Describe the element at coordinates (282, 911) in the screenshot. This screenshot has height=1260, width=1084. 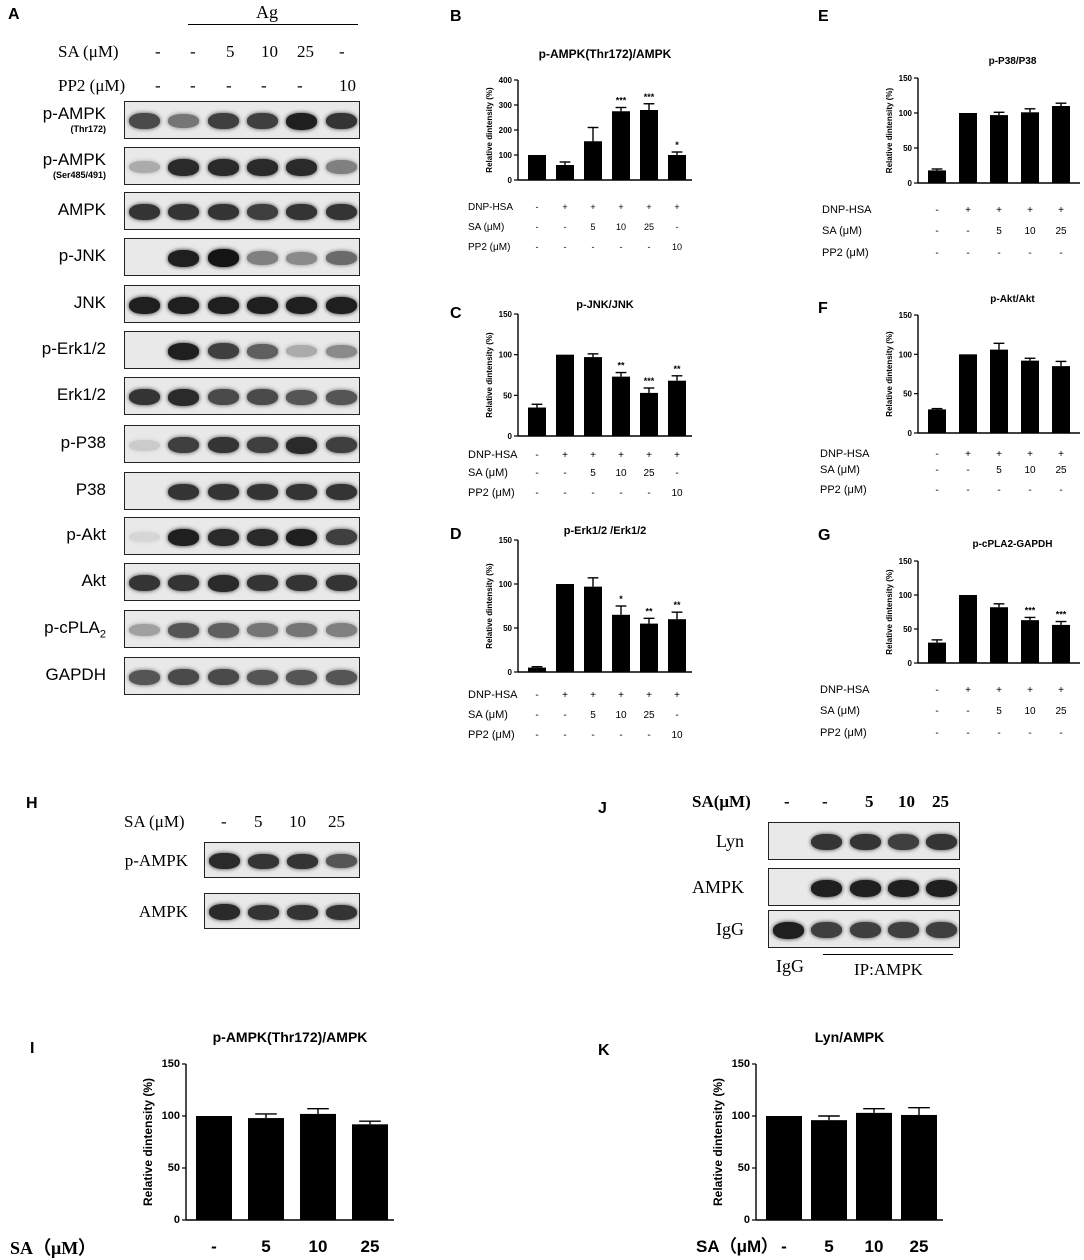
I see `h-blot-strip` at that location.